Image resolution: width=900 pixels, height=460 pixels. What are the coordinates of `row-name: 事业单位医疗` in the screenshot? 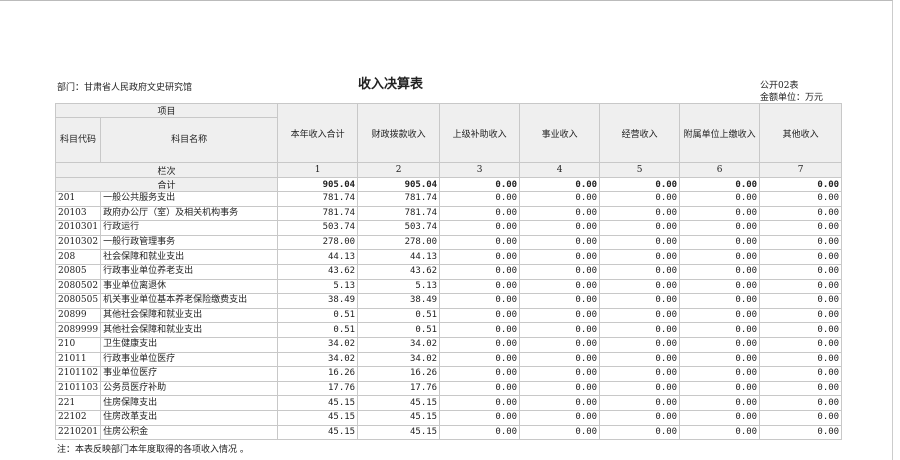 It's located at (189, 374).